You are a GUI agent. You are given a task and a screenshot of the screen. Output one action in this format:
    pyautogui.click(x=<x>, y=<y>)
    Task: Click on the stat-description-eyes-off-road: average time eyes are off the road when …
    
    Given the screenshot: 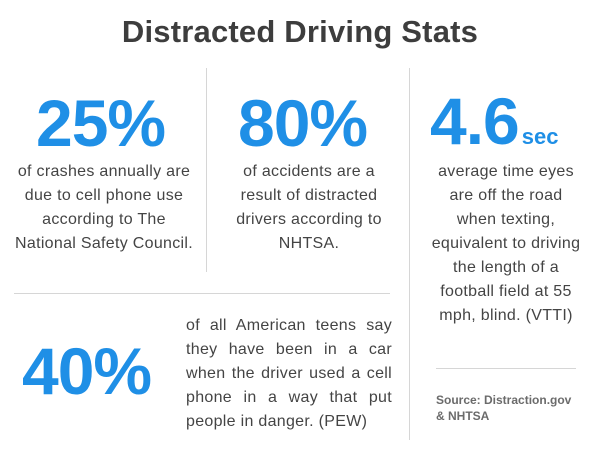 What is the action you would take?
    pyautogui.click(x=506, y=243)
    